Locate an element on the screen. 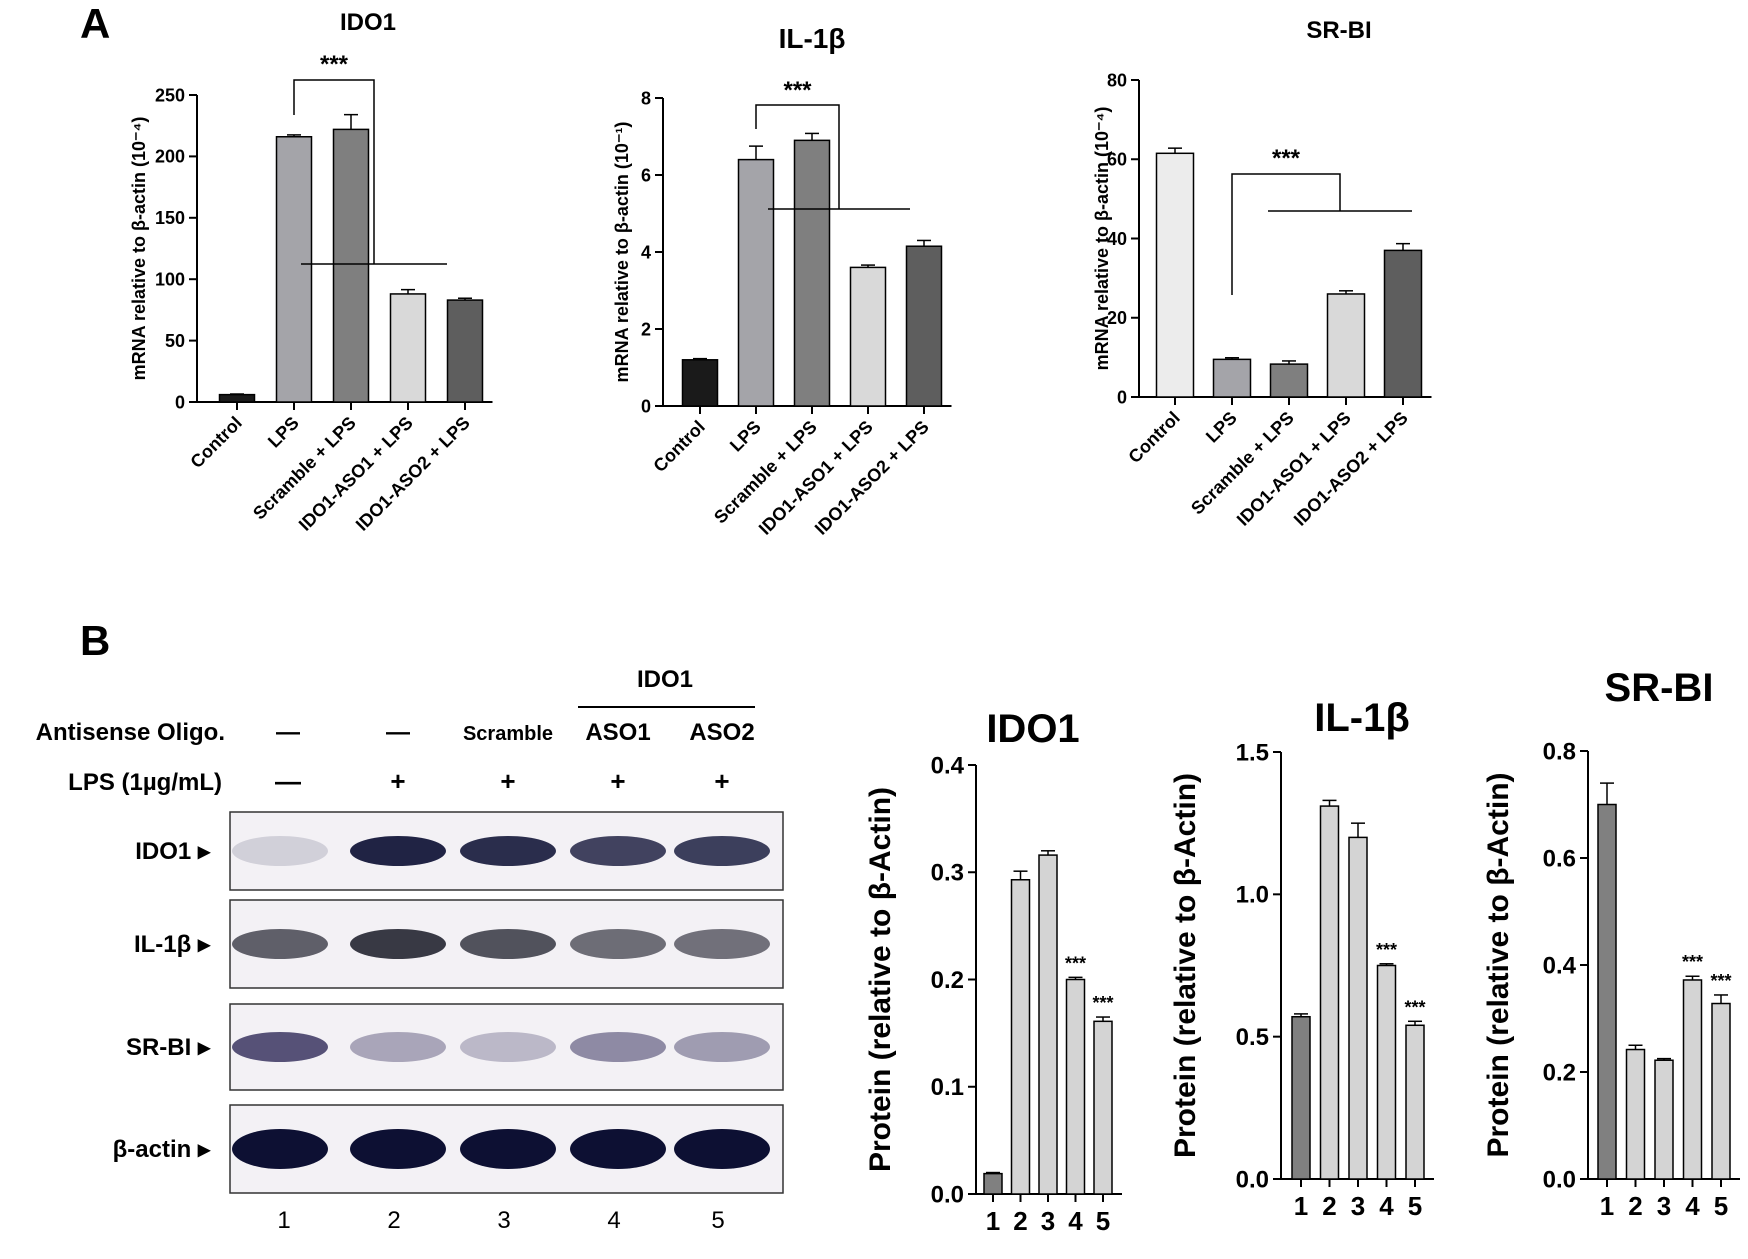  panel-a-label: A is located at coordinates (95, 23).